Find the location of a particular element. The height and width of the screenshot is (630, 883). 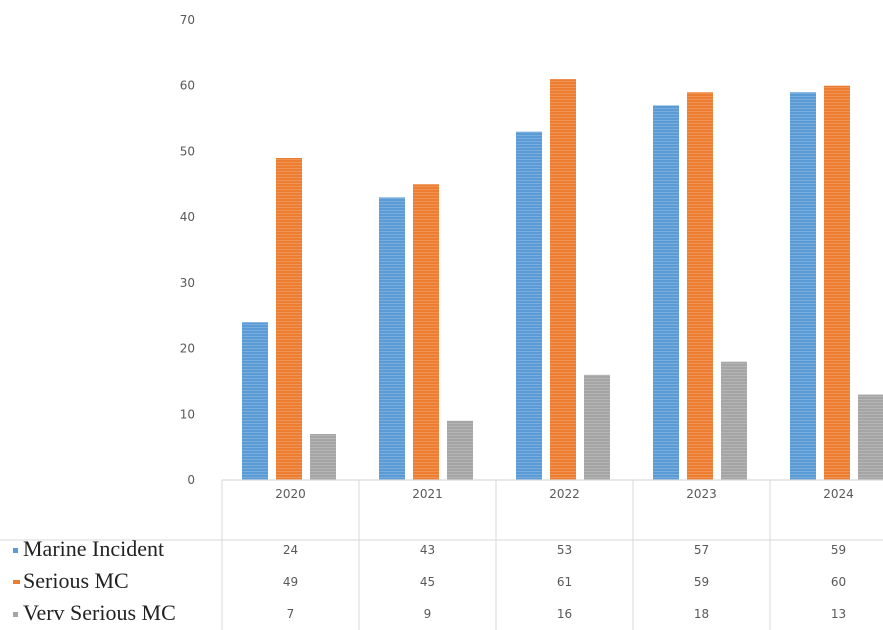

y-tick-label: 30 is located at coordinates (187, 283).